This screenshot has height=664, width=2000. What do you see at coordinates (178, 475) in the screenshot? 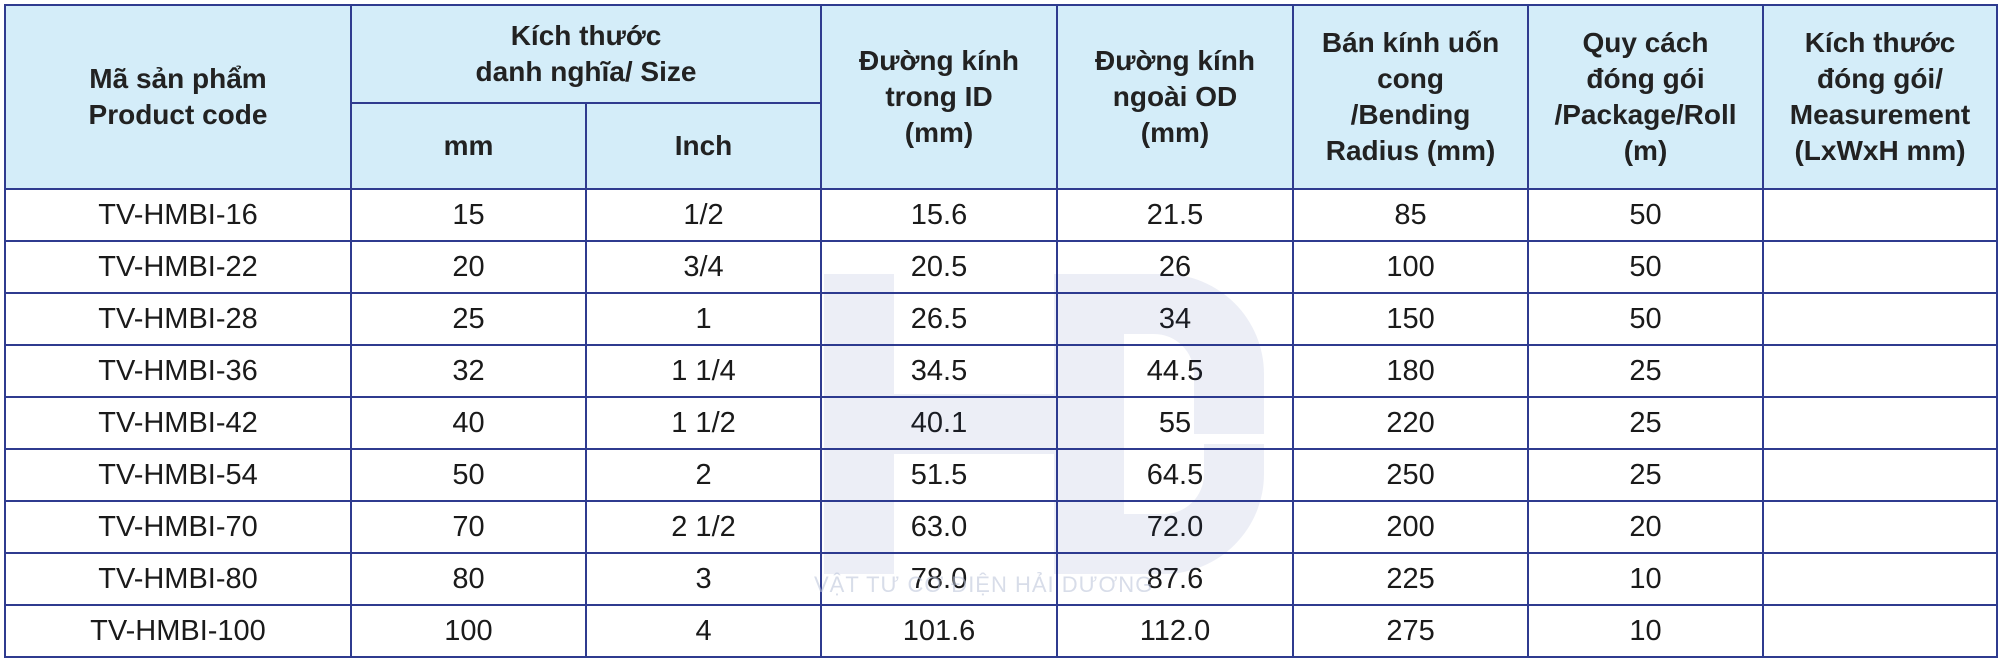
I see `cell-product-code: TV-HMBI-54` at bounding box center [178, 475].